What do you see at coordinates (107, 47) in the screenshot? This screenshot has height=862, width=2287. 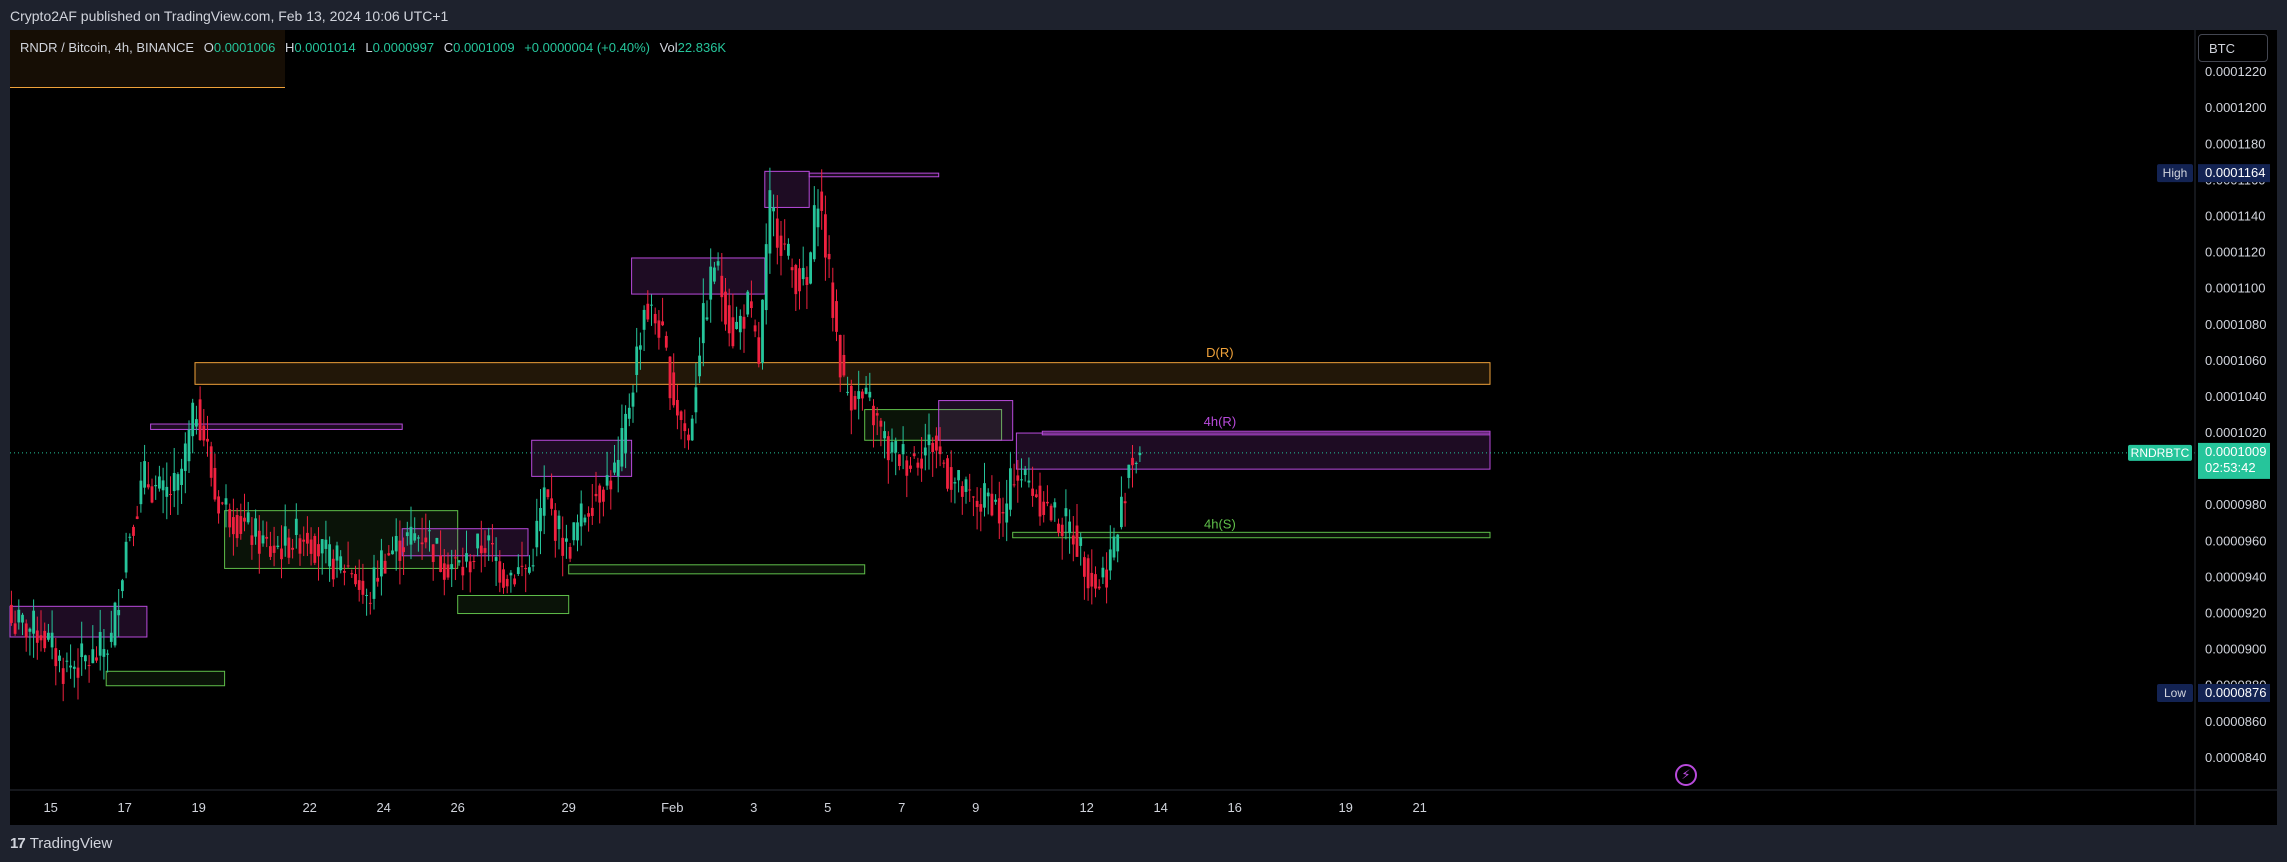 I see `legend-symbol: RNDR / Bitcoin, 4h, BINANCE` at bounding box center [107, 47].